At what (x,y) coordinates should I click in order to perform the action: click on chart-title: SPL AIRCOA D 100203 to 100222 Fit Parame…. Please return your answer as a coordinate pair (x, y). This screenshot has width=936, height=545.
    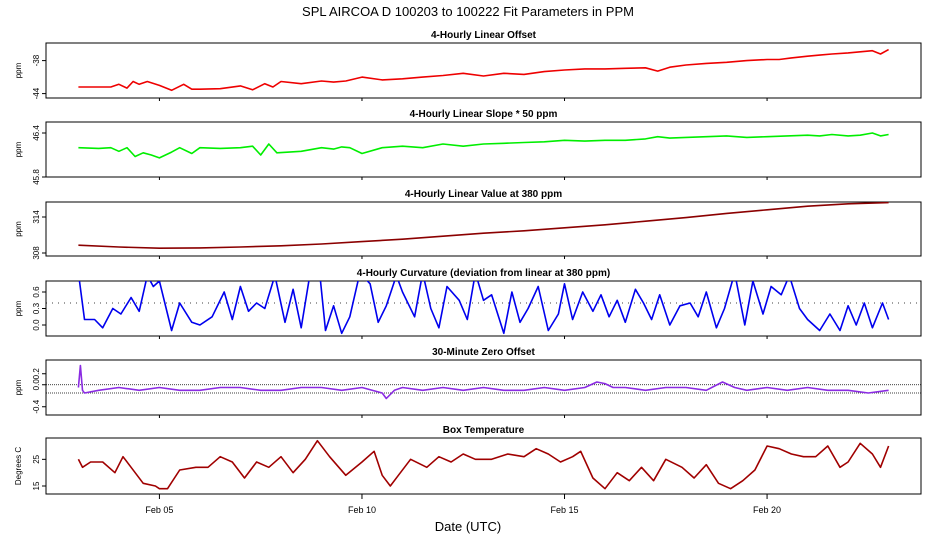
    Looking at the image, I should click on (468, 11).